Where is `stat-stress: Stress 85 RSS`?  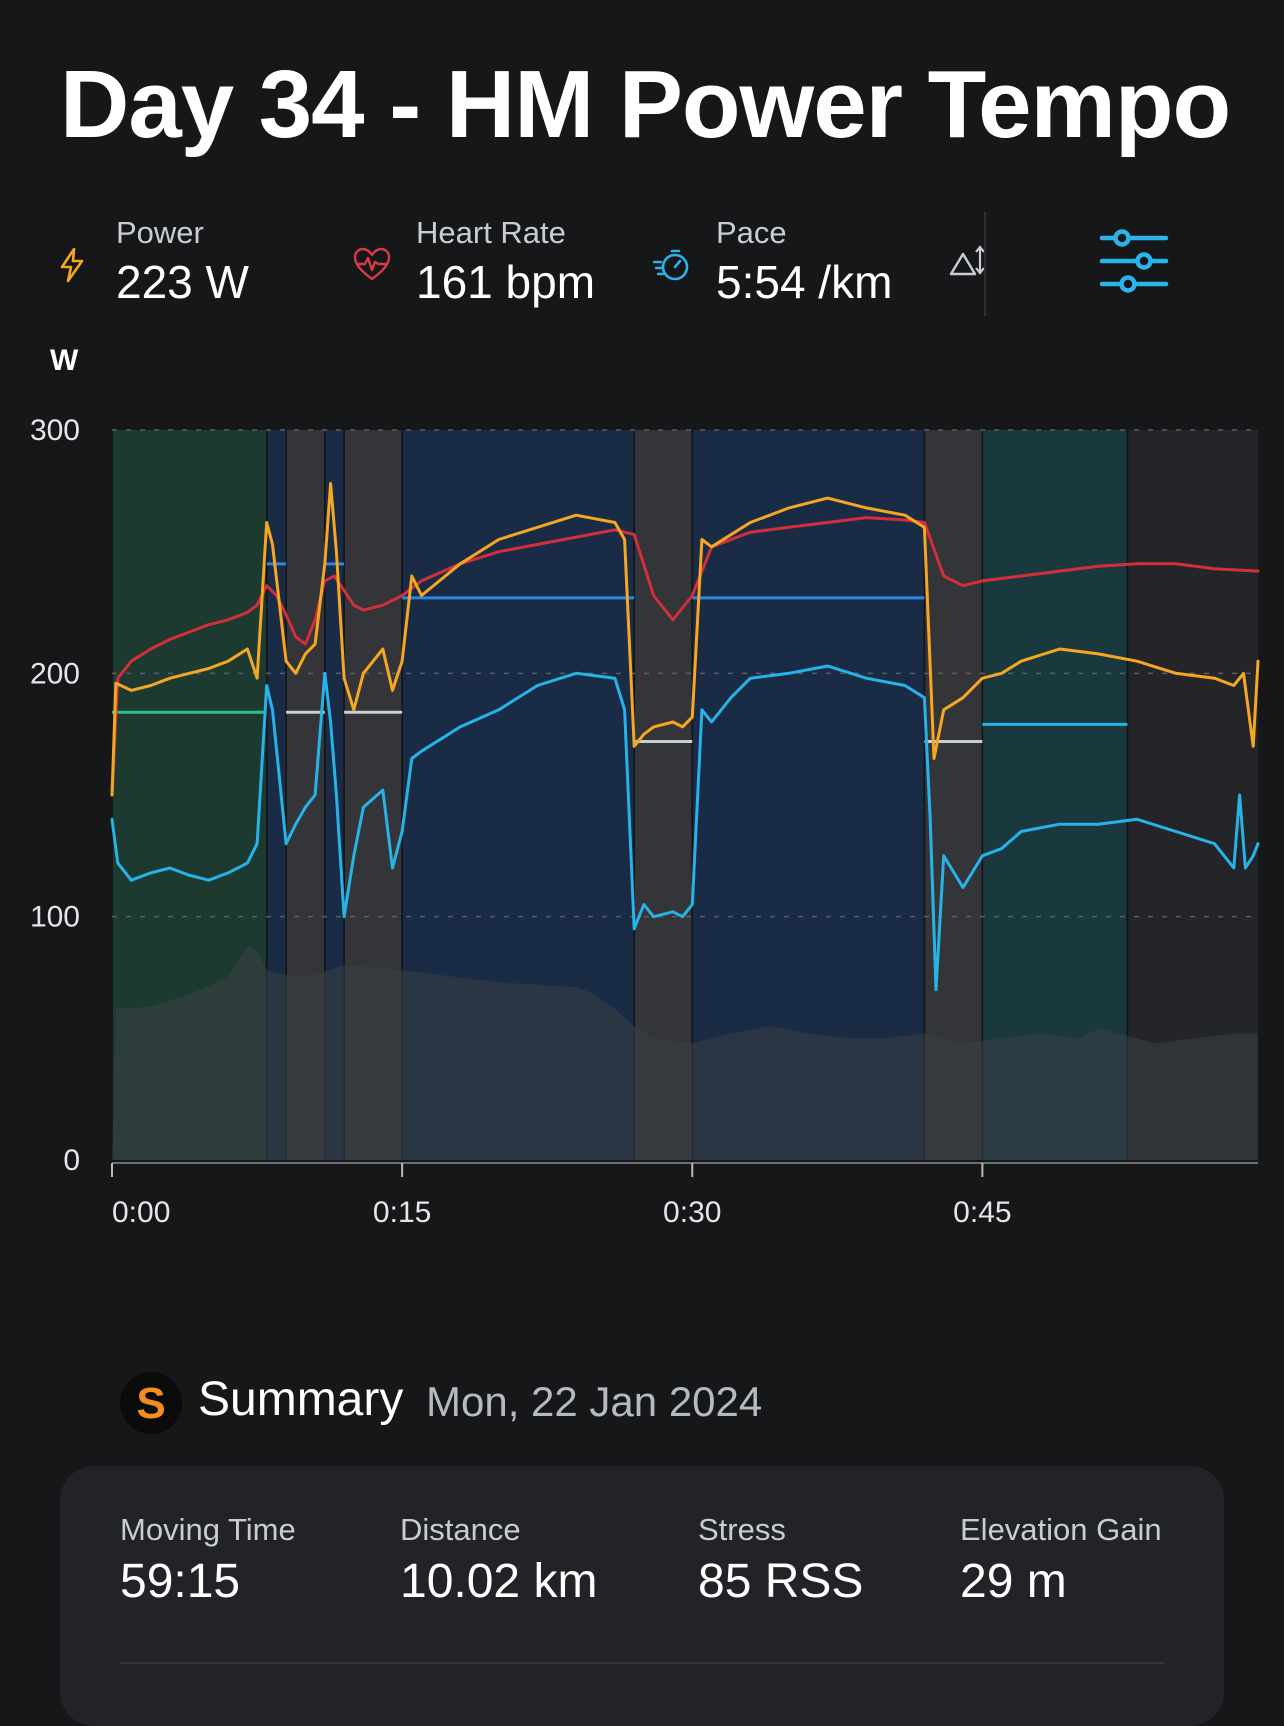 stat-stress: Stress 85 RSS is located at coordinates (780, 1560).